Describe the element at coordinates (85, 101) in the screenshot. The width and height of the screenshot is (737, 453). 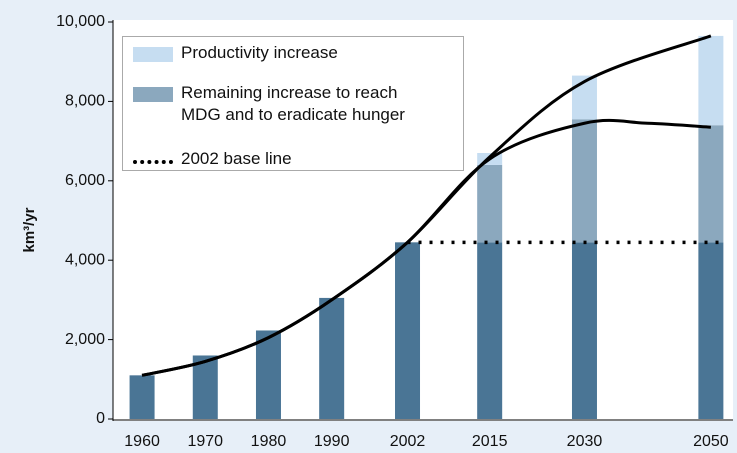
I see `y-tick-label: 8,000` at that location.